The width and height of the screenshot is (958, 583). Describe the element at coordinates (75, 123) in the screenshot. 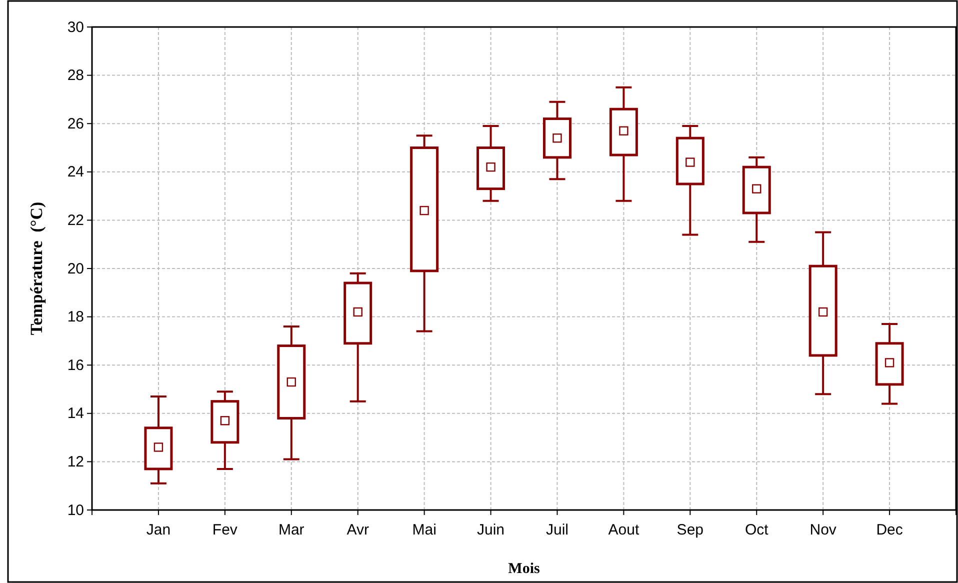

I see `y-tick-label: 26` at that location.